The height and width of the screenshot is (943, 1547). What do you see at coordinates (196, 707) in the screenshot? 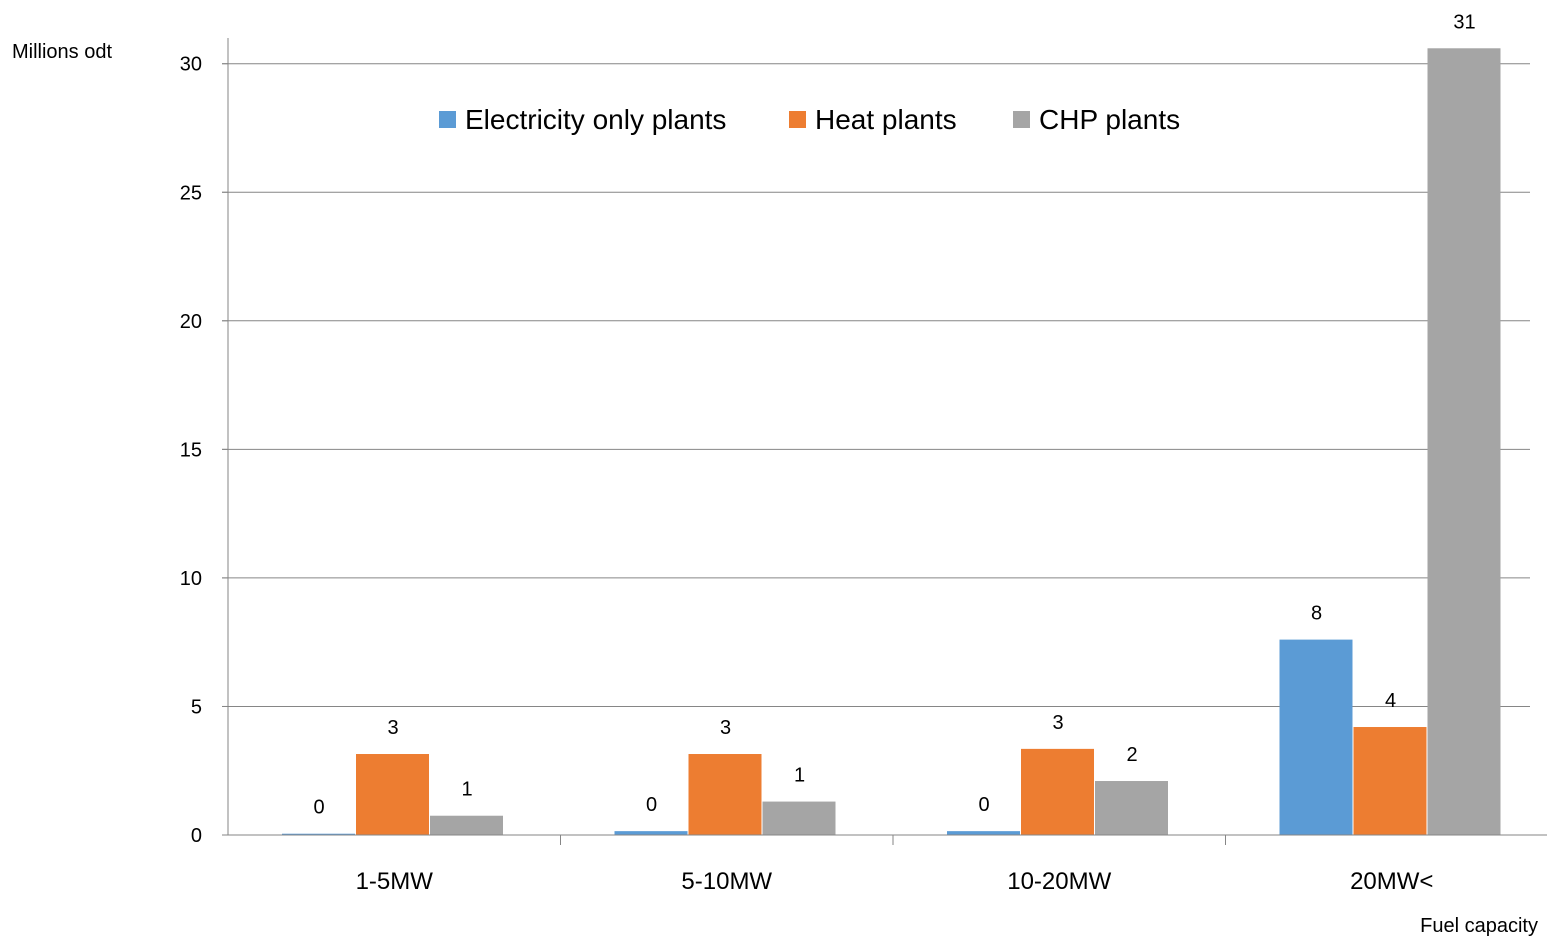
I see `y-tick-label: 5` at bounding box center [196, 707].